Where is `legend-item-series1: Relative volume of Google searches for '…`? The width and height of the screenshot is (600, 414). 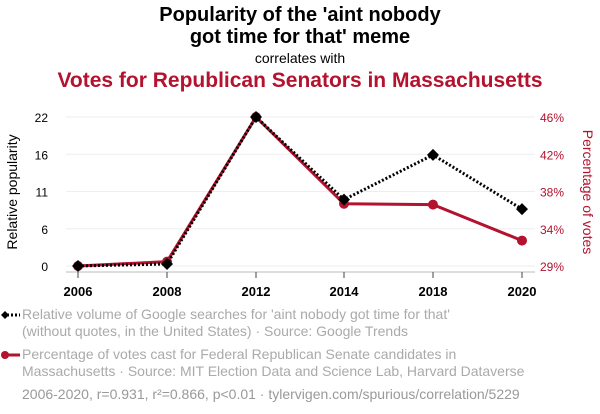
legend-item-series1: Relative volume of Google searches for '… is located at coordinates (236, 323).